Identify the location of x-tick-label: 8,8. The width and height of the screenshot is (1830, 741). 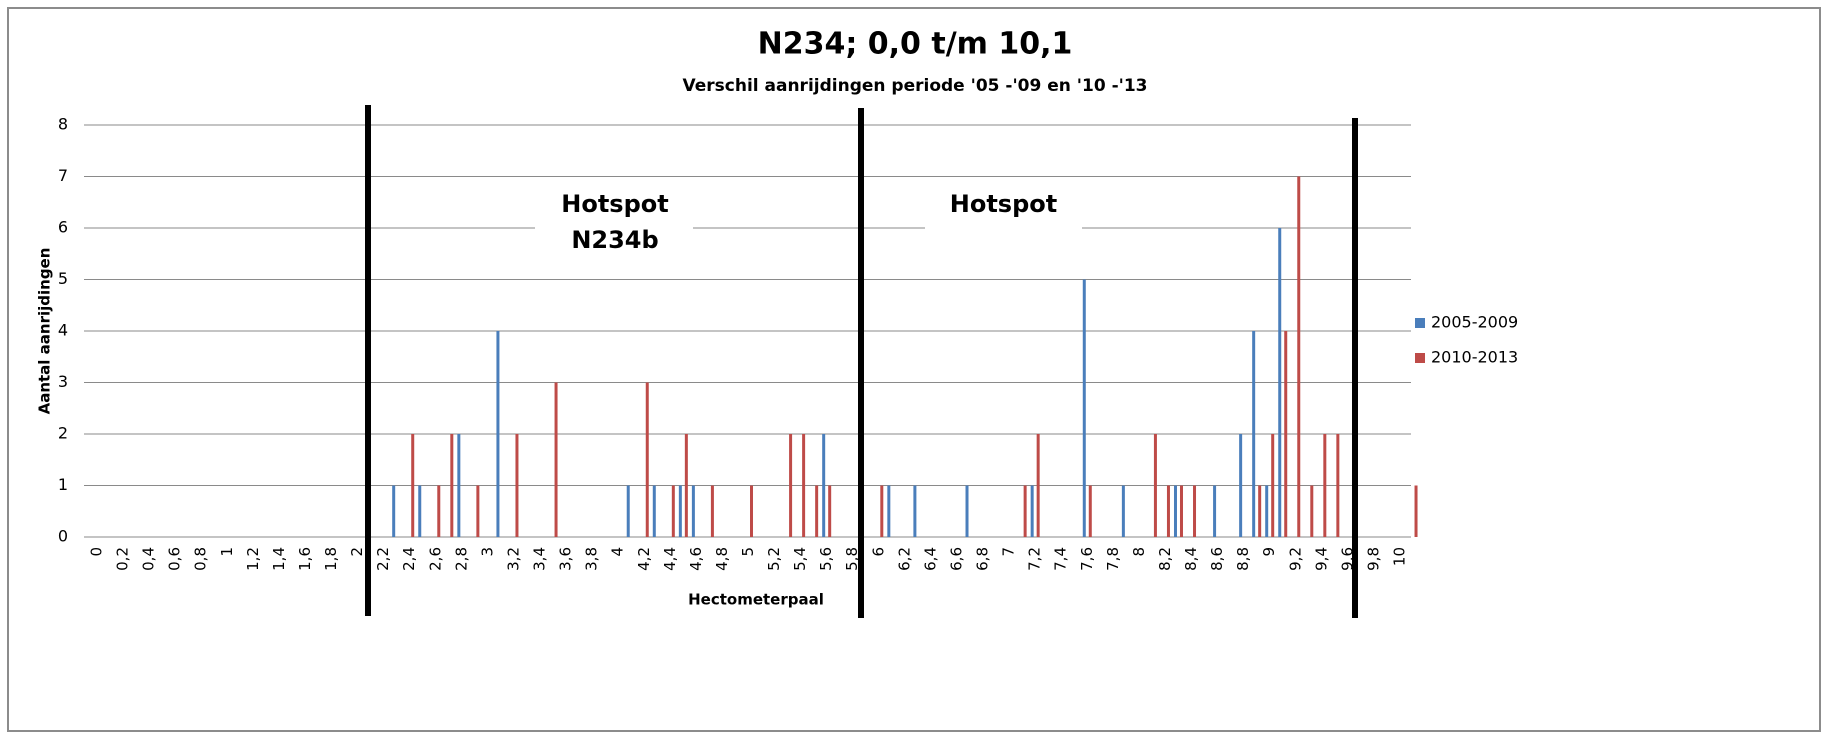
(1243, 559).